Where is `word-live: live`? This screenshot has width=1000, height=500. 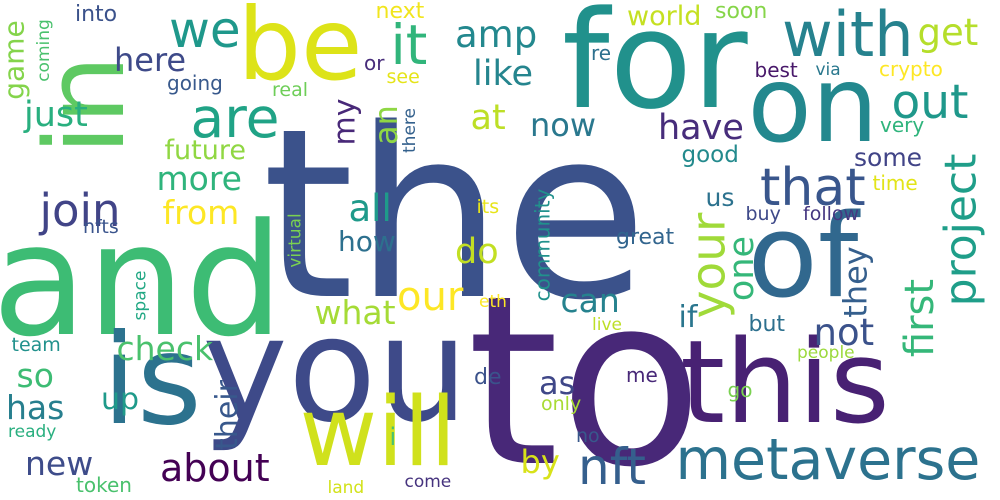
word-live: live is located at coordinates (607, 324).